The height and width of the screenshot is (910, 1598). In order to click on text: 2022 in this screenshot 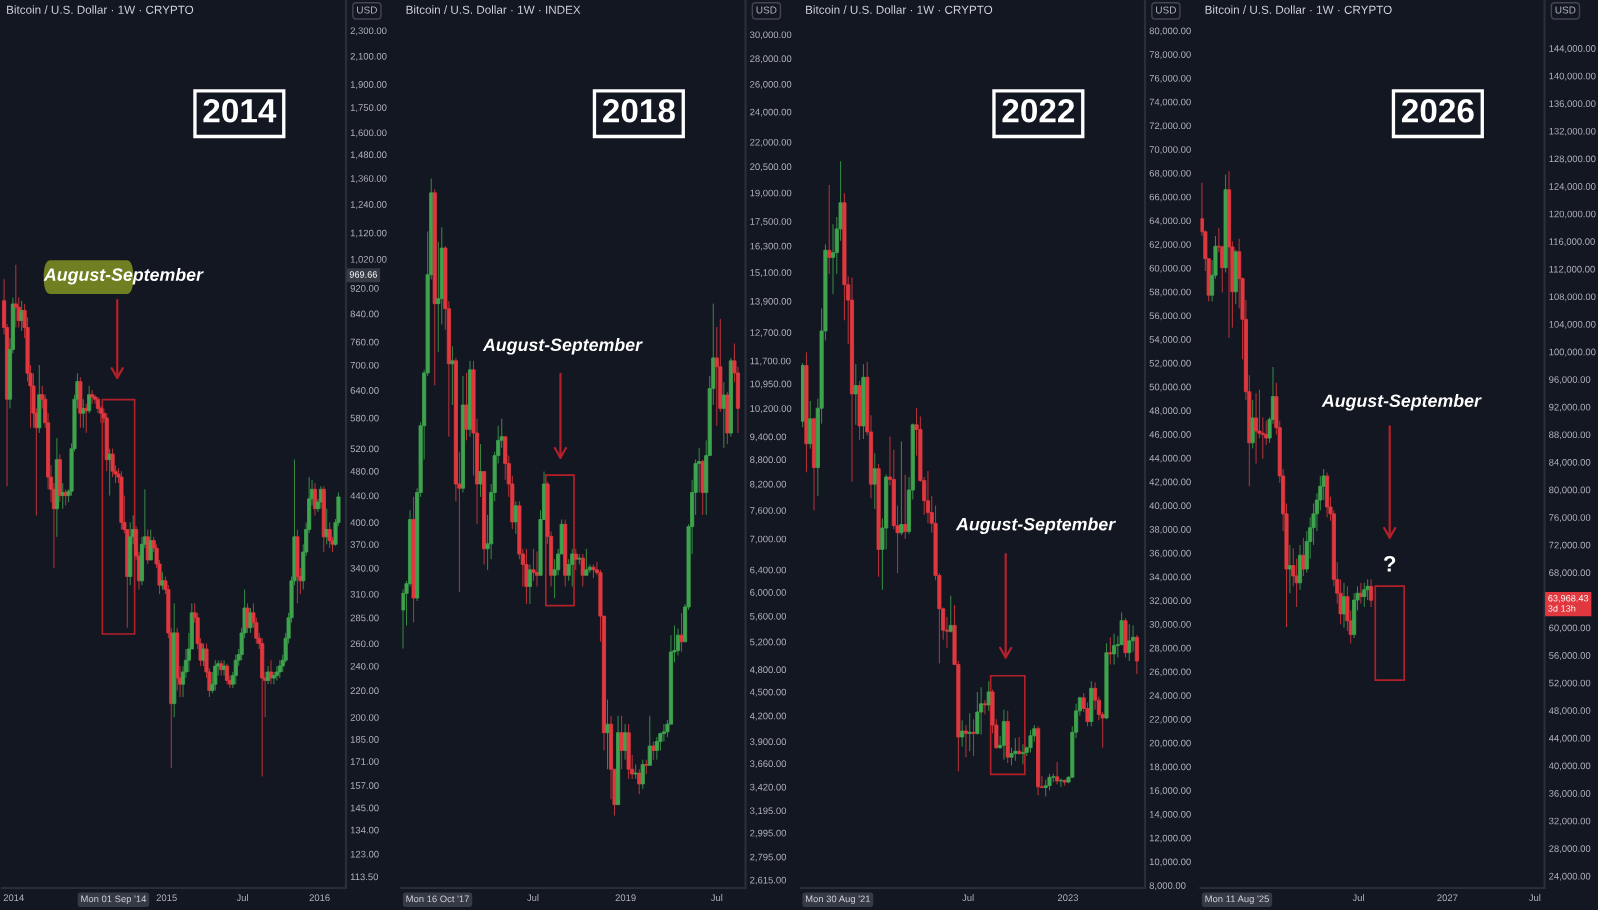, I will do `click(1038, 111)`.